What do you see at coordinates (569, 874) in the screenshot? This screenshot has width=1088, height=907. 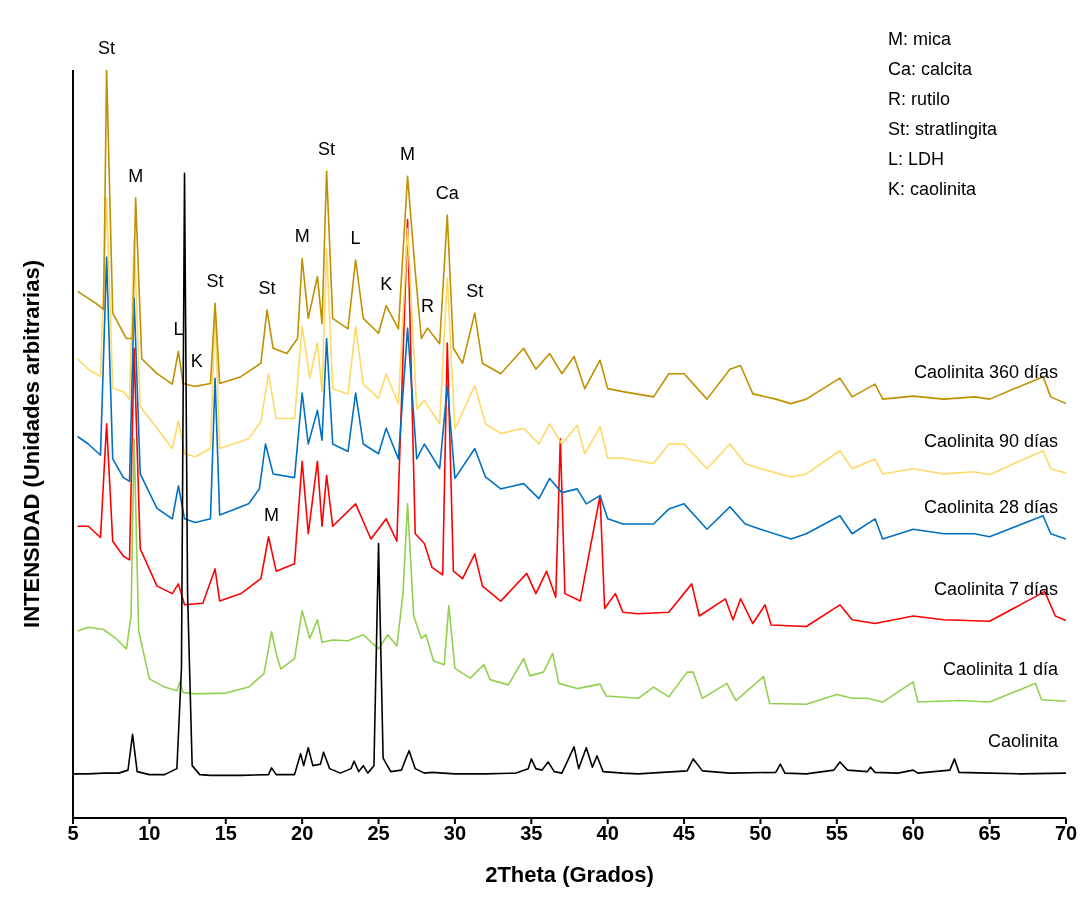 I see `x-axis-title: 2Theta (Grados)` at bounding box center [569, 874].